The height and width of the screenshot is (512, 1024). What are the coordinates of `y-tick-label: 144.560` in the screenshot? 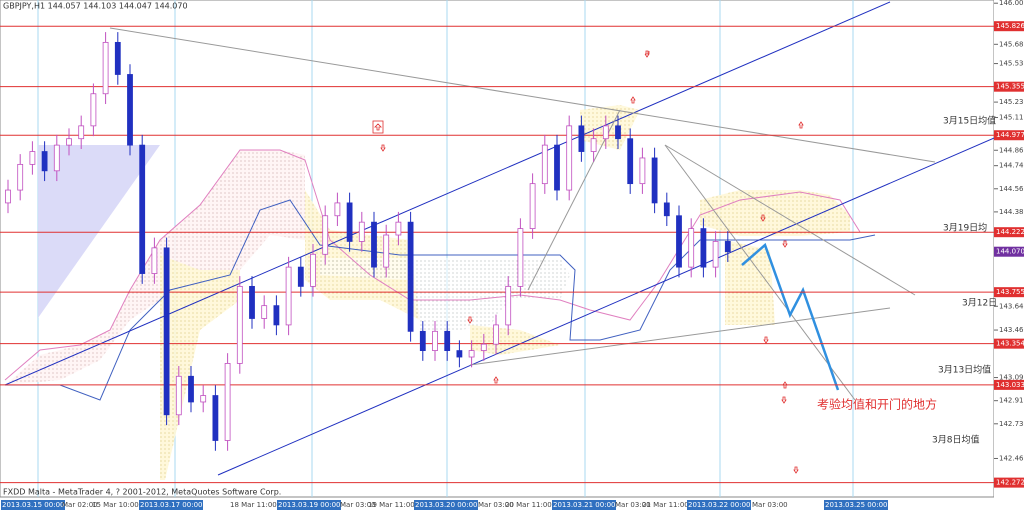 It's located at (1011, 189).